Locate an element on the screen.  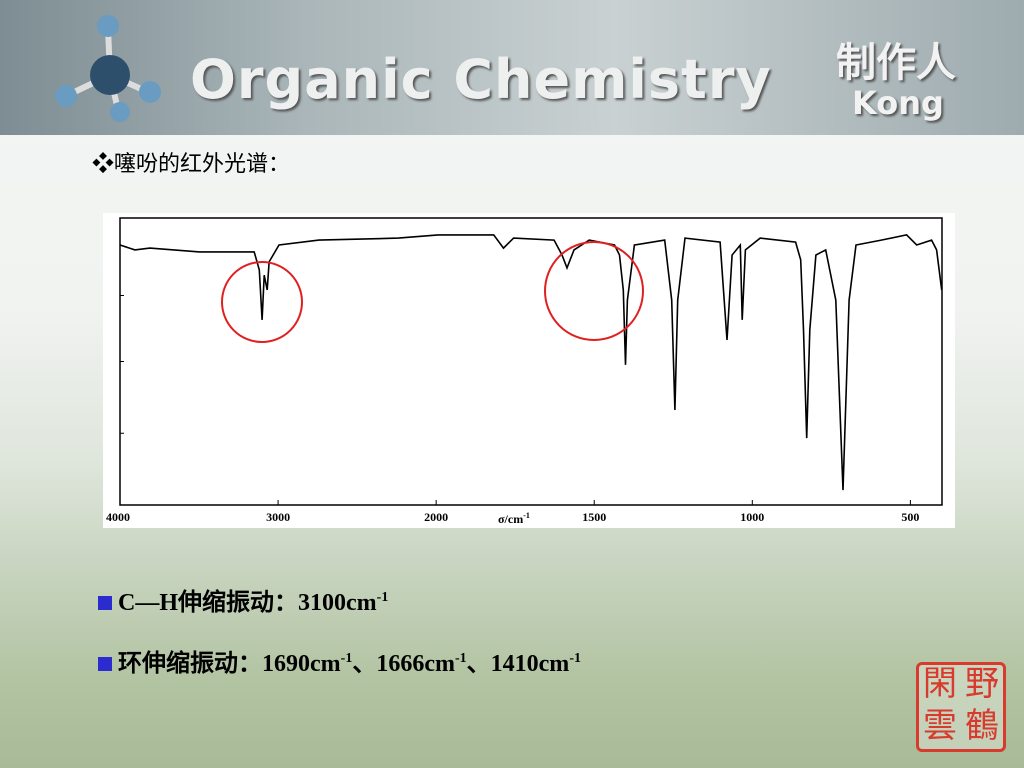
x-tick-label: 1000 is located at coordinates (752, 517).